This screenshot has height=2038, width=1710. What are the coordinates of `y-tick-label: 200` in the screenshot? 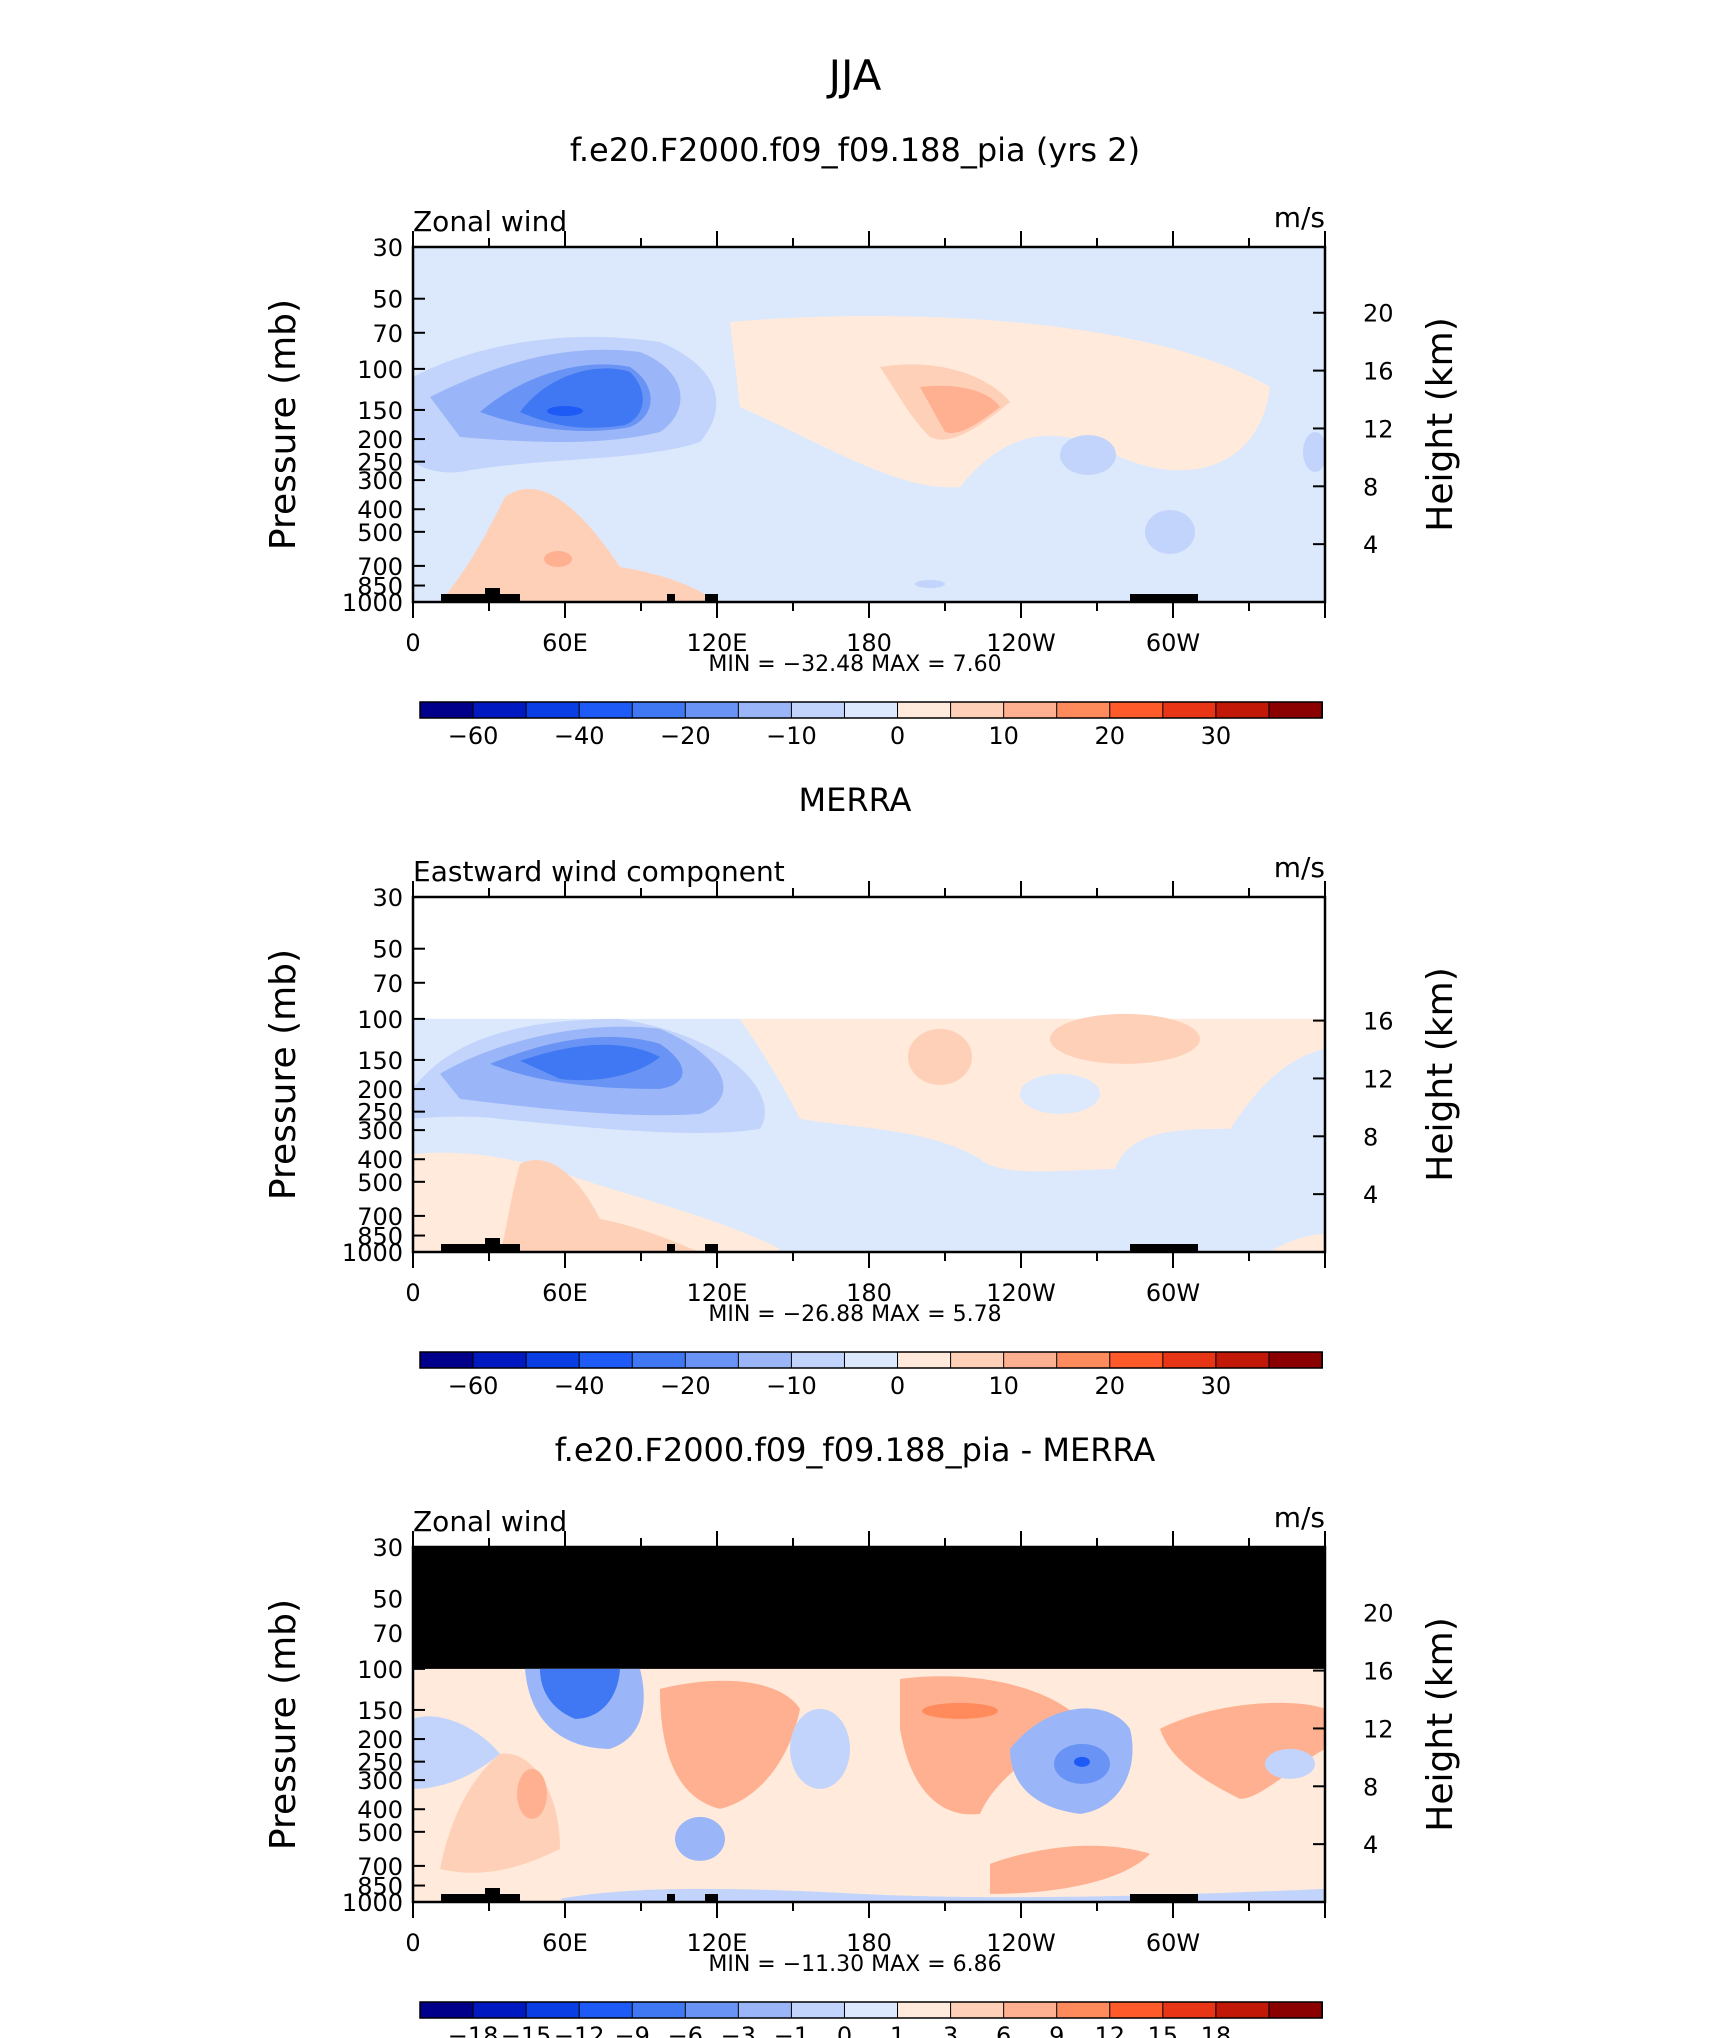 It's located at (380, 1090).